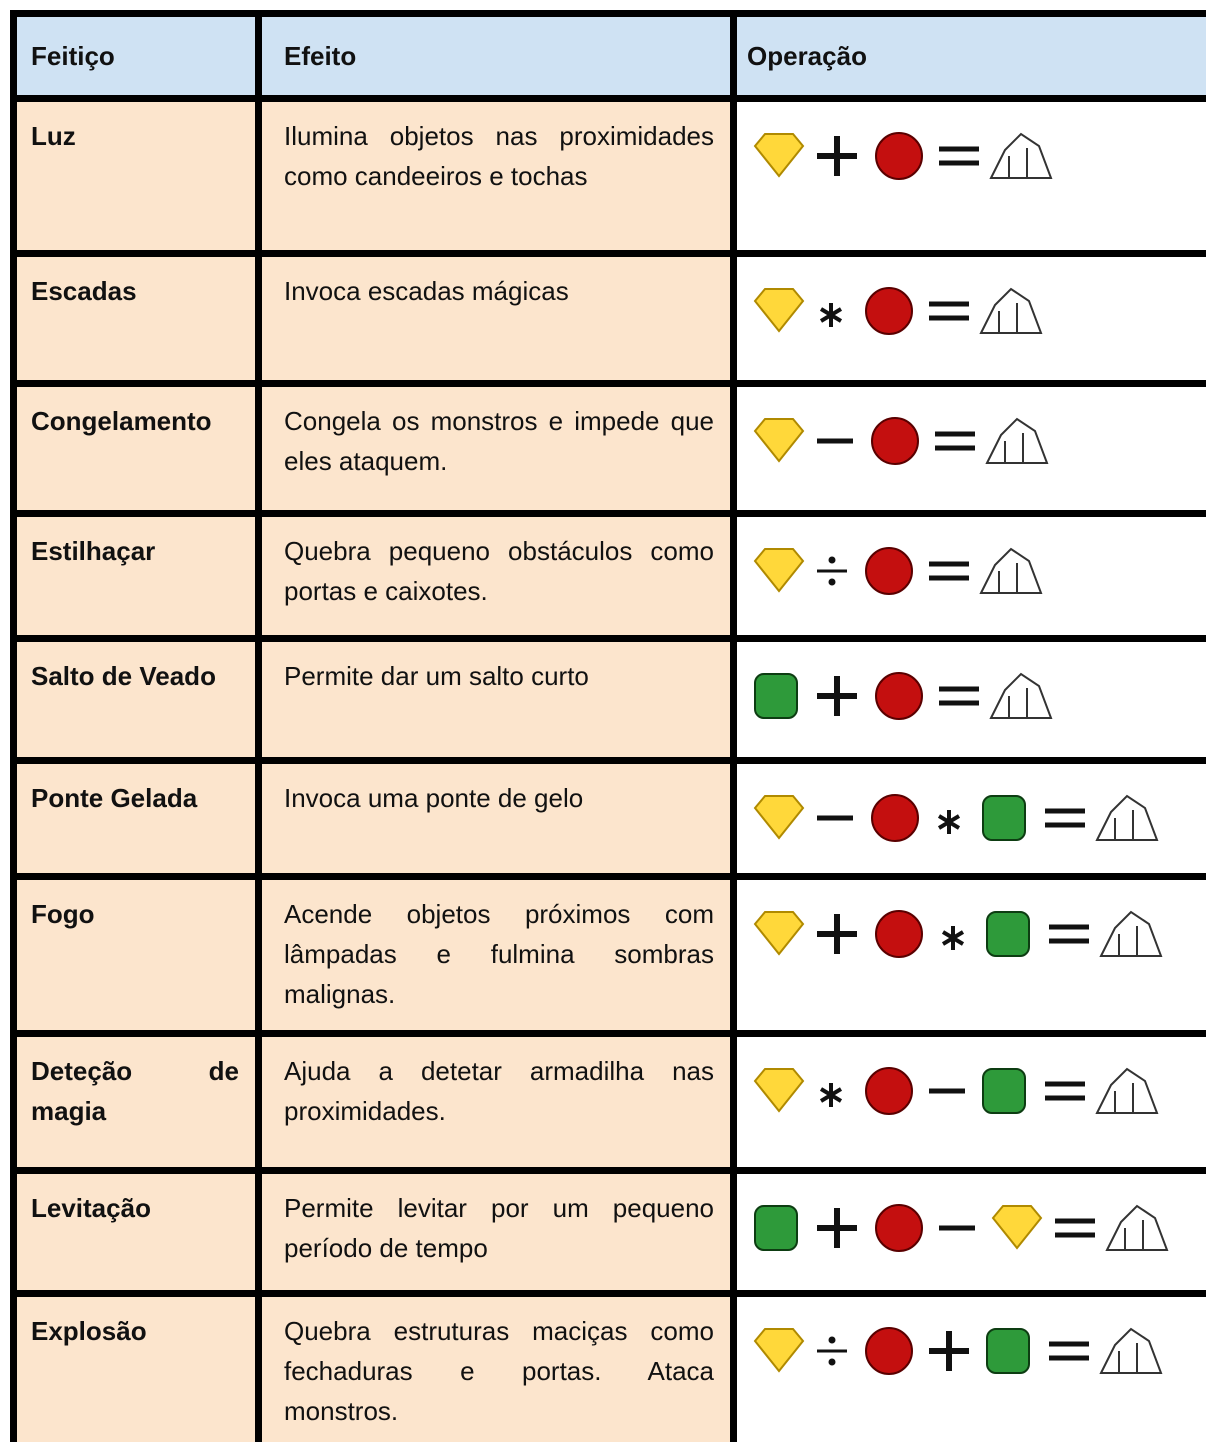 Image resolution: width=1206 pixels, height=1442 pixels. Describe the element at coordinates (136, 176) in the screenshot. I see `spell-name: Luz` at that location.